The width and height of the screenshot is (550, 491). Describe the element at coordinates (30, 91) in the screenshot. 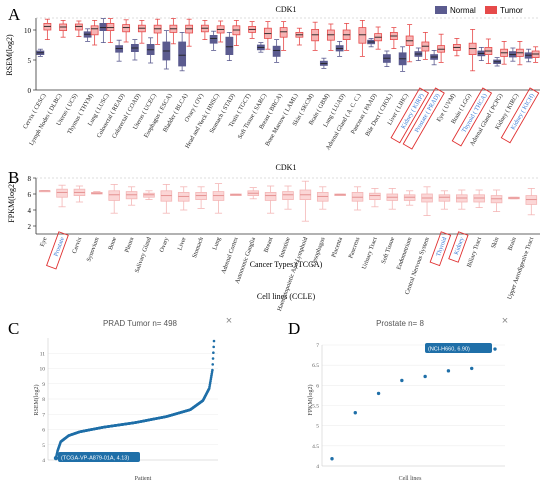

I see `y-tick-label: 0` at that location.